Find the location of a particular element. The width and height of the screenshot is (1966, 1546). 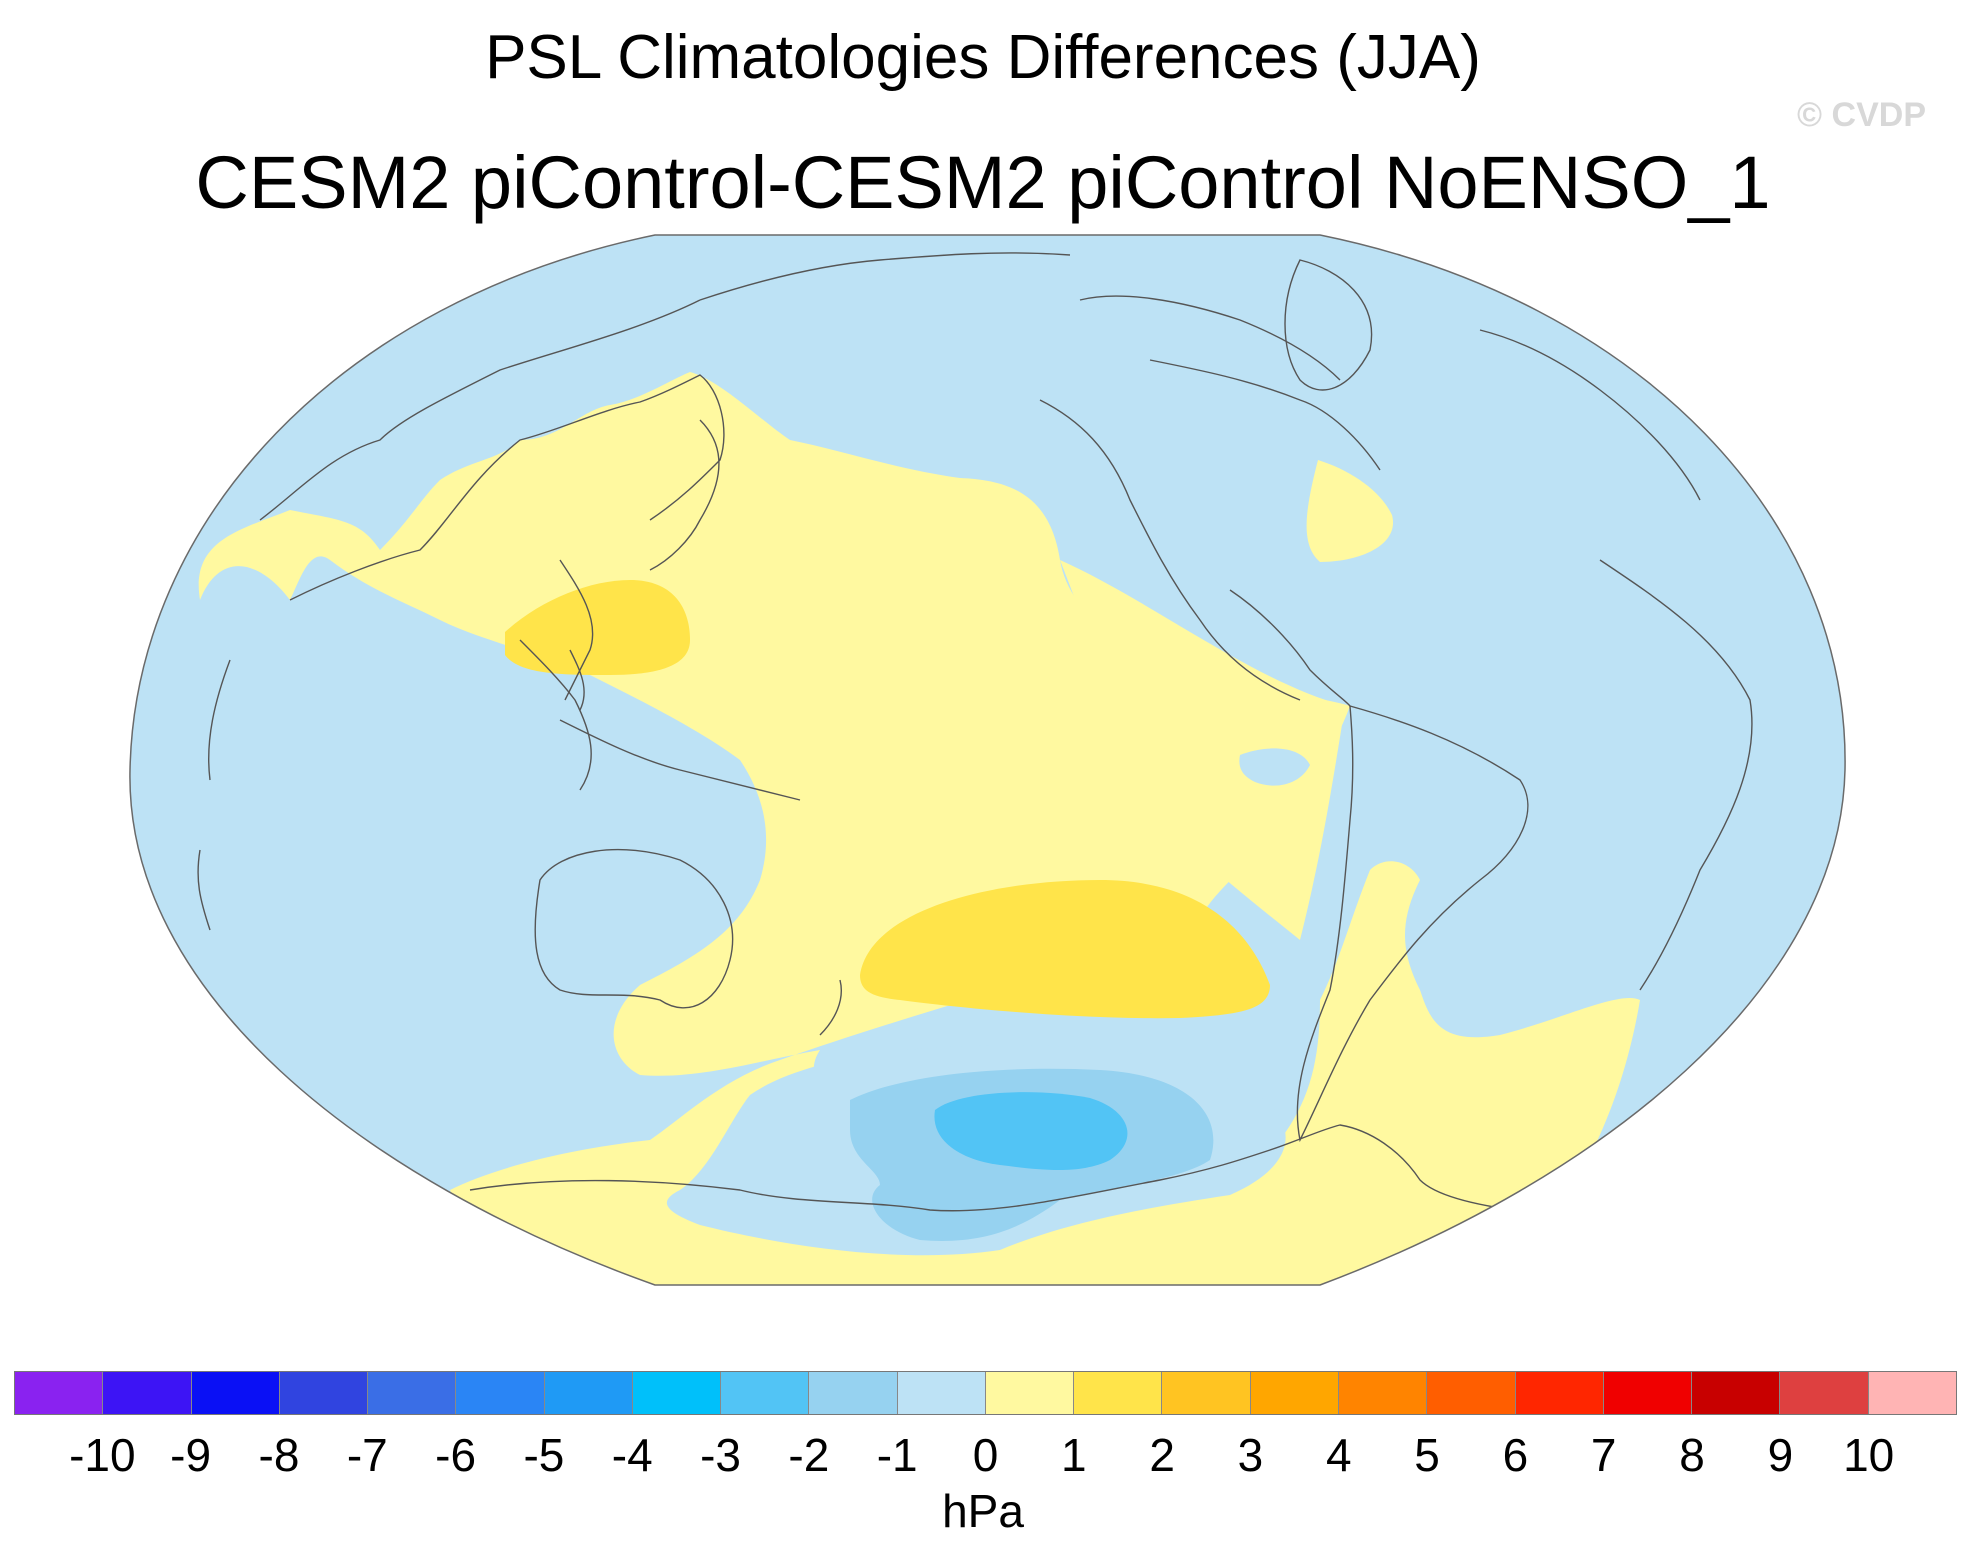

colorbar-tick-label: -2 is located at coordinates (809, 1455).